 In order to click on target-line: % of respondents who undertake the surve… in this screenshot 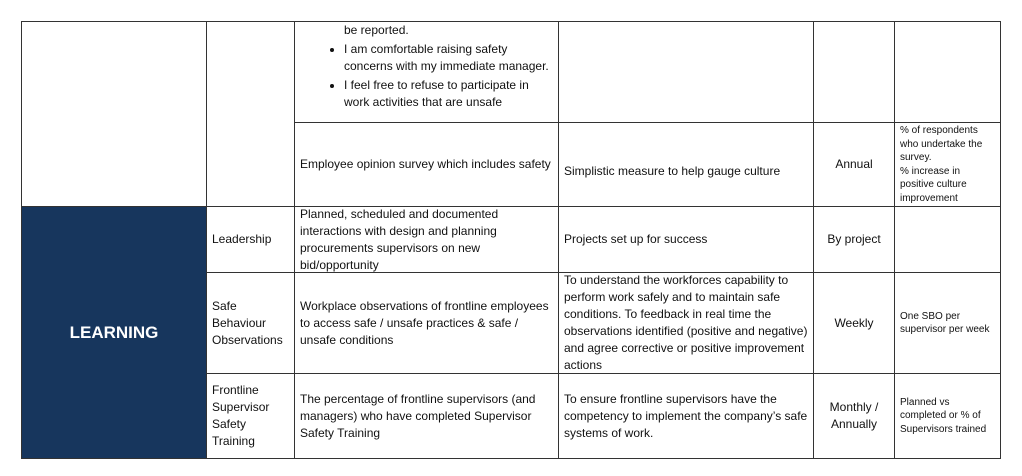, I will do `click(941, 144)`.